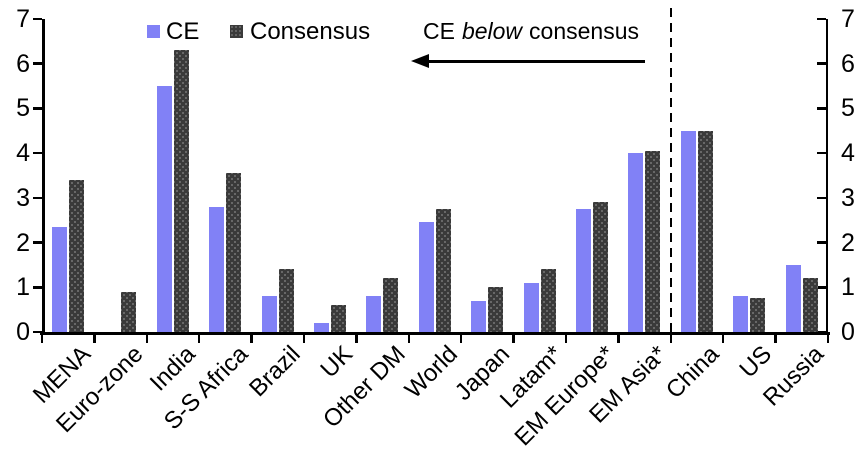  What do you see at coordinates (310, 31) in the screenshot?
I see `legend-label-consensus: Consensus` at bounding box center [310, 31].